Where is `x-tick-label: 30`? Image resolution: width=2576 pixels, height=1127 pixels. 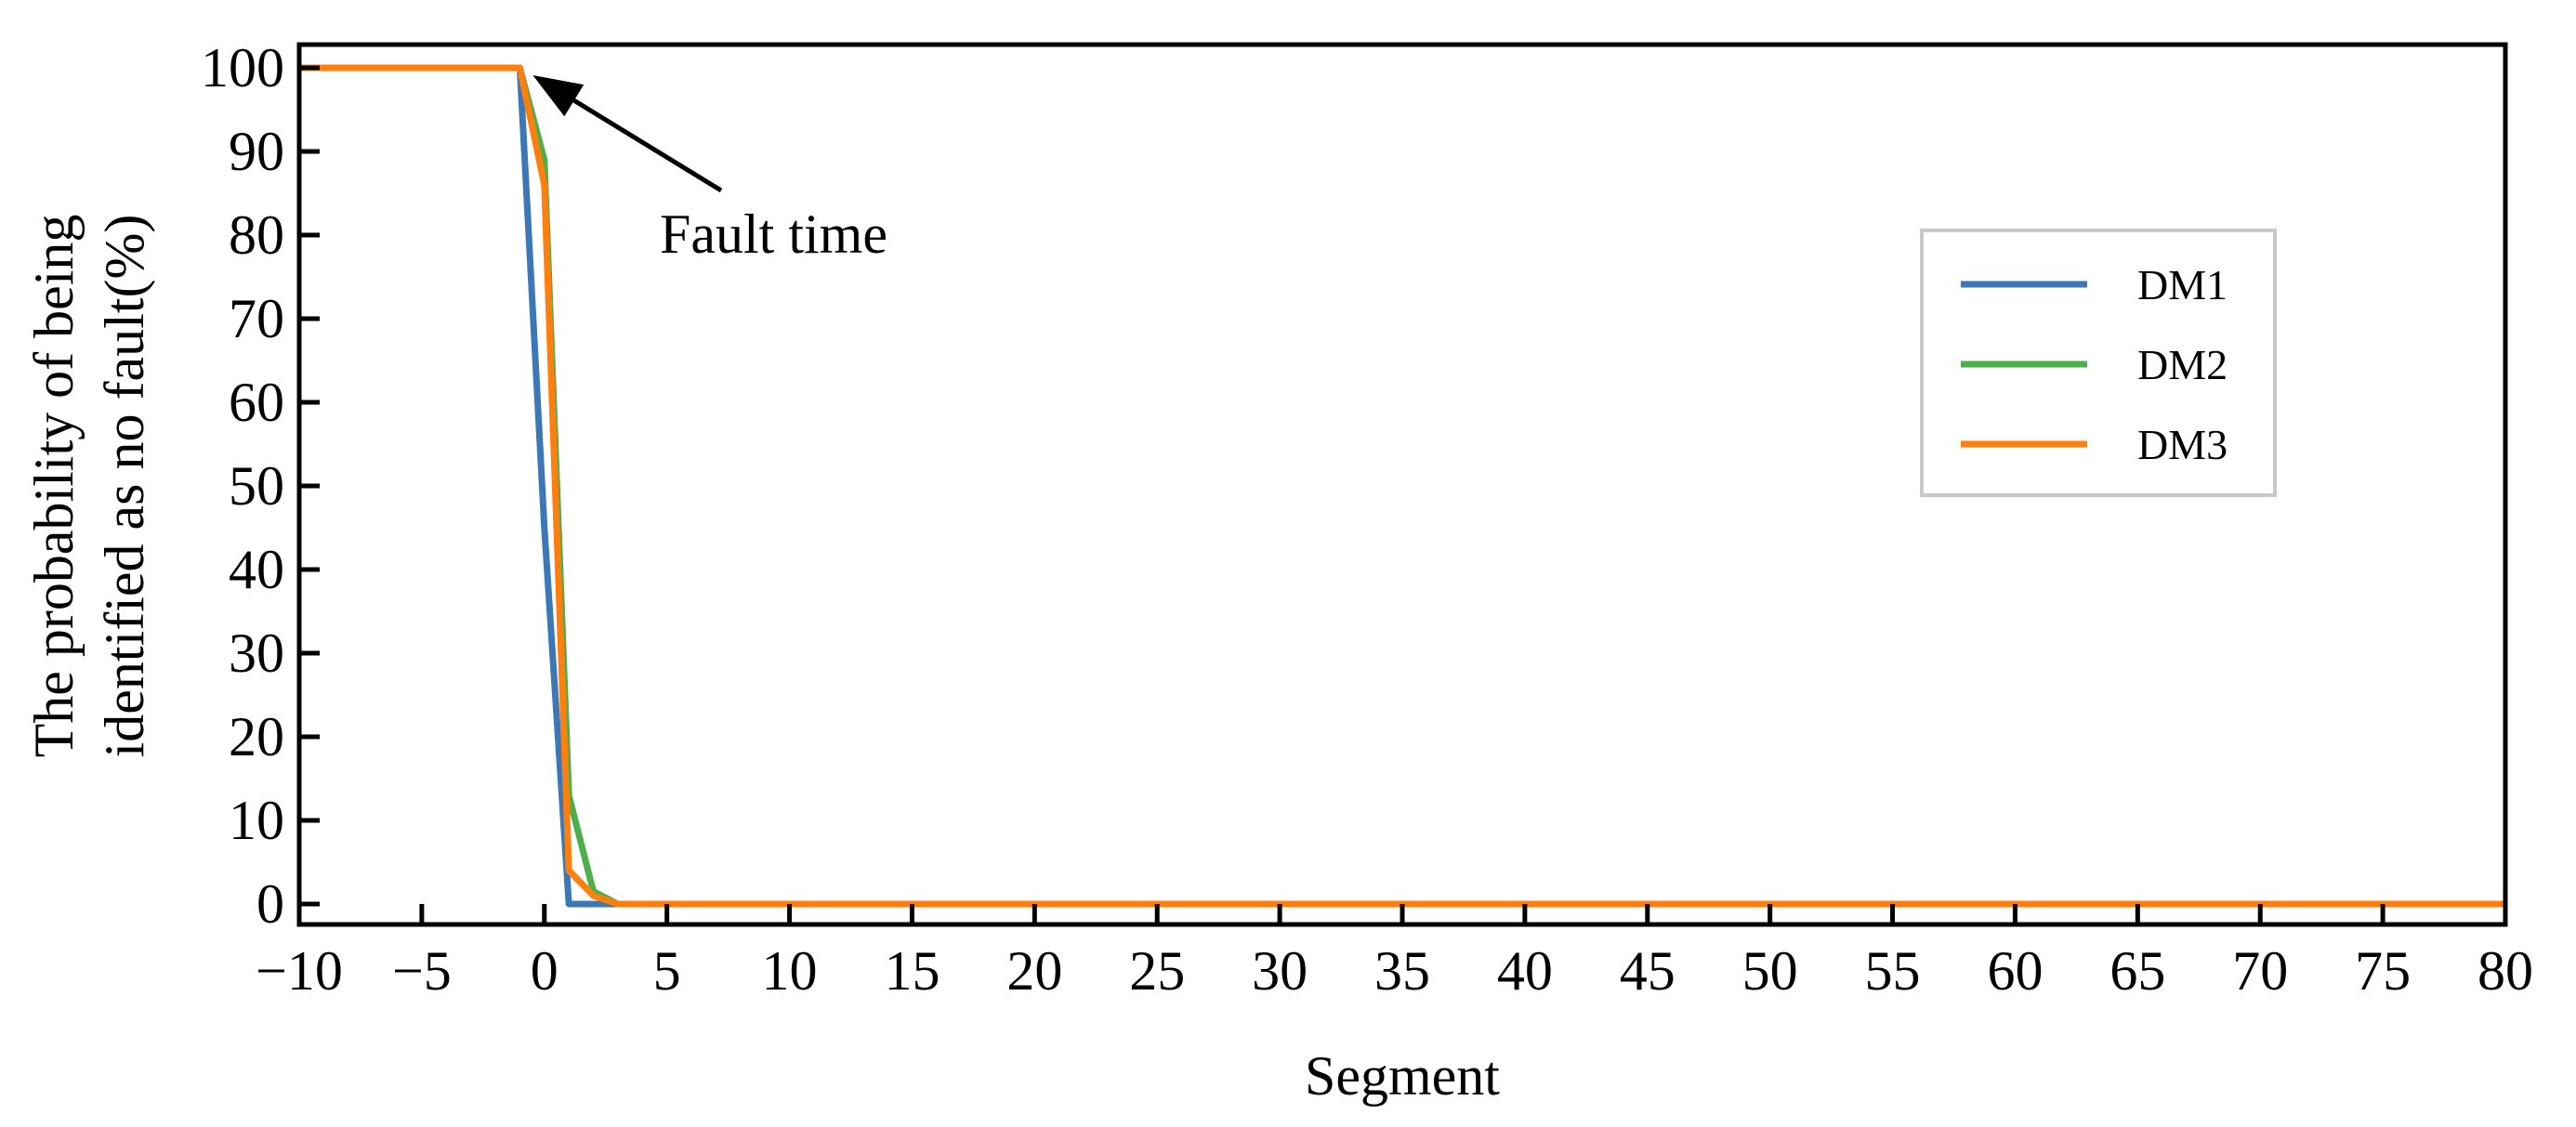
x-tick-label: 30 is located at coordinates (1280, 971).